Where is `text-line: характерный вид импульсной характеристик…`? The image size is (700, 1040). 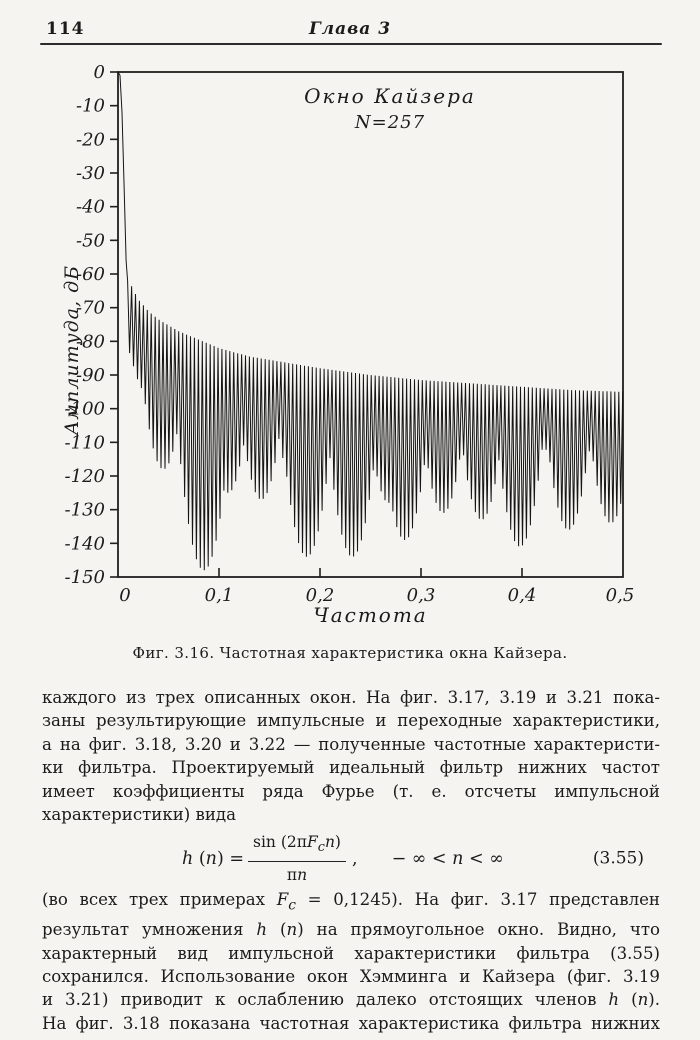 text-line: характерный вид импульсной характеристик… is located at coordinates (351, 953).